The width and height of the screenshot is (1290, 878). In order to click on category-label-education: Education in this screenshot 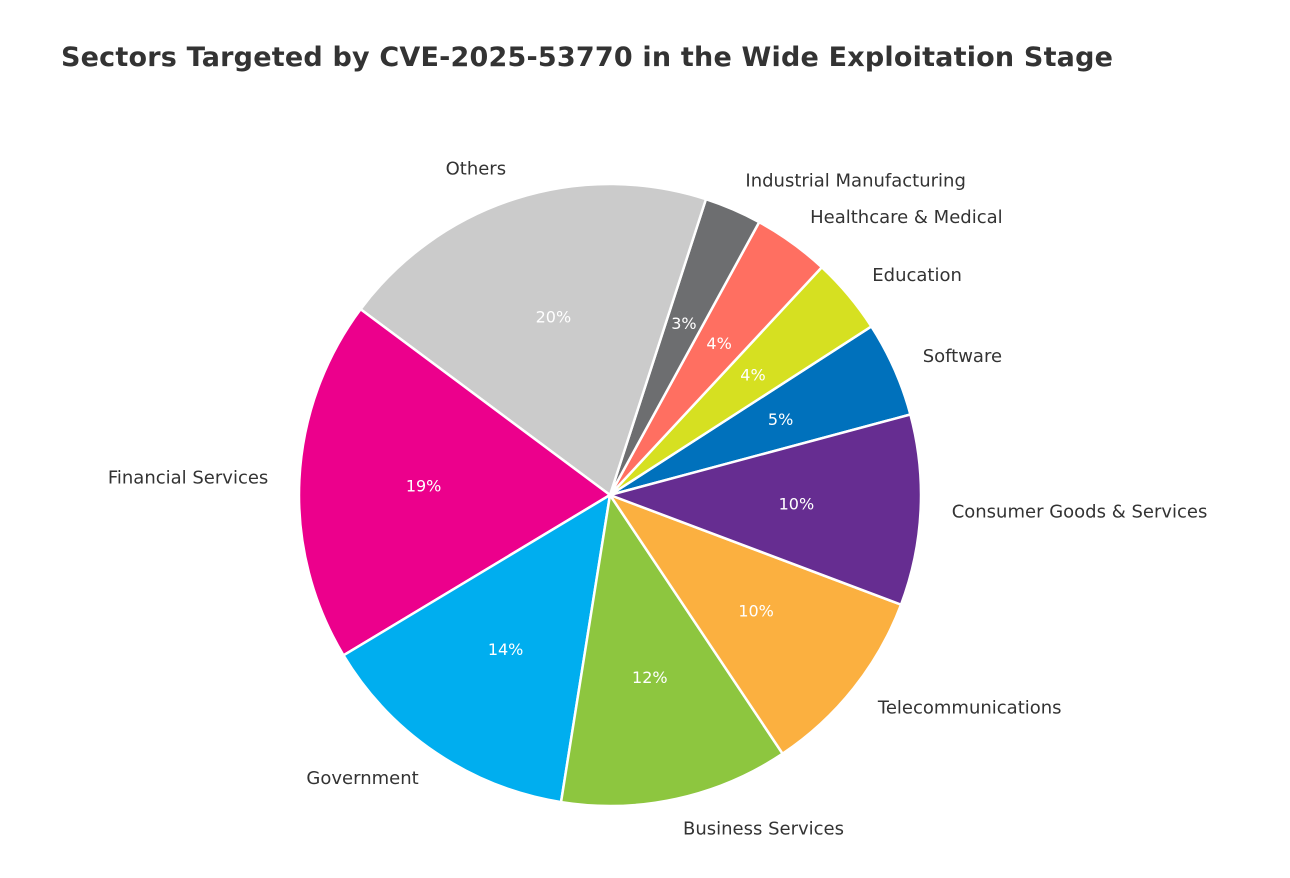, I will do `click(917, 275)`.